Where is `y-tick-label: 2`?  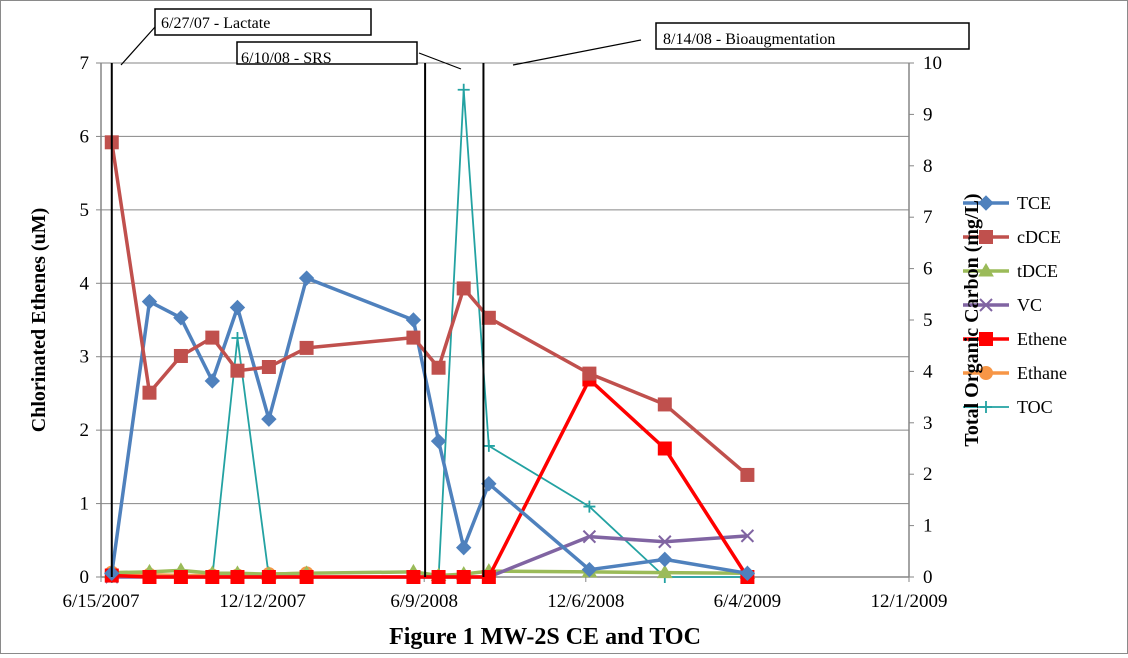 y-tick-label: 2 is located at coordinates (85, 430).